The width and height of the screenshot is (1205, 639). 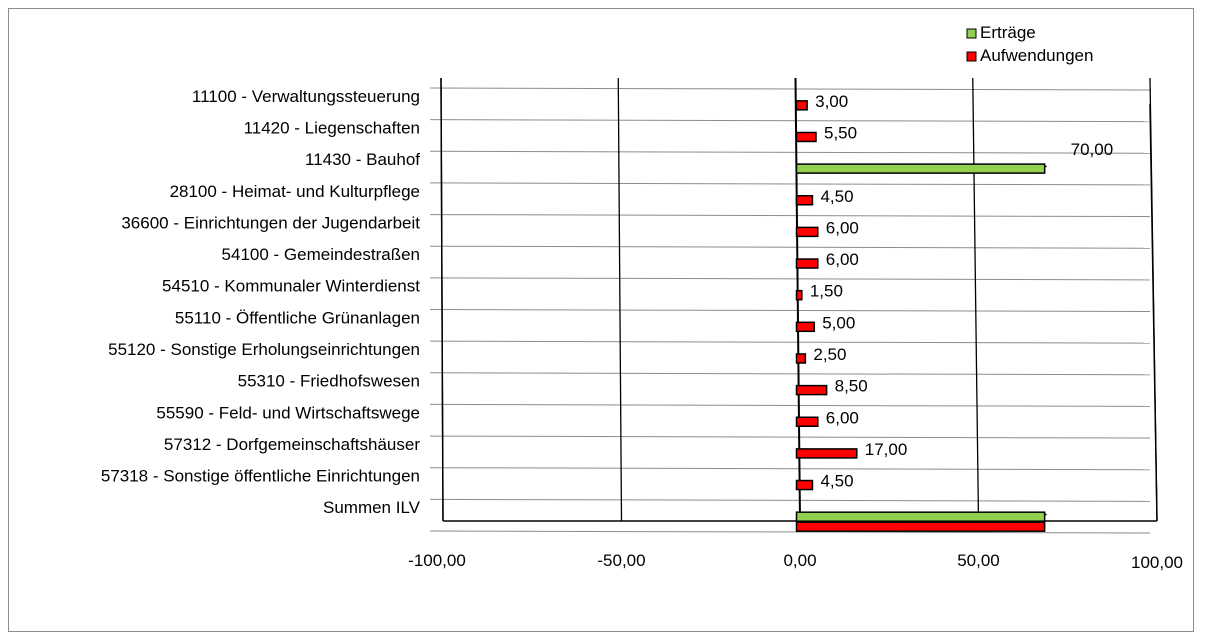 I want to click on legend-swatch-ertraege, so click(x=971, y=33).